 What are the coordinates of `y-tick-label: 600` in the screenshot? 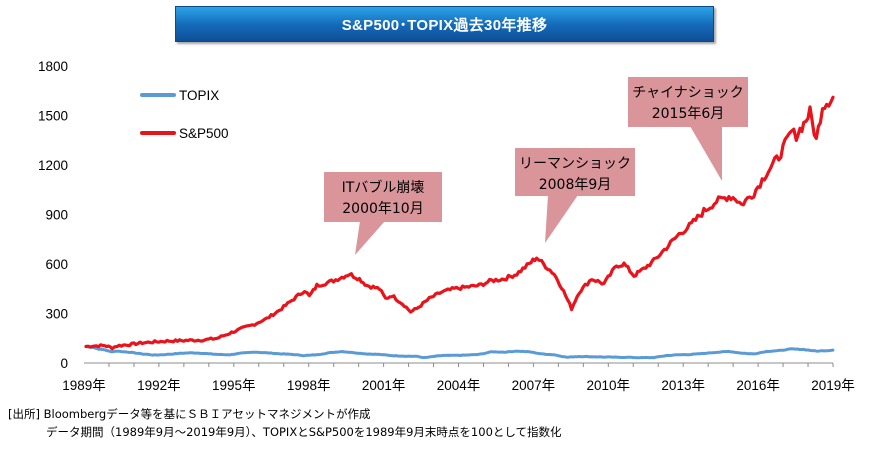 It's located at (56, 264).